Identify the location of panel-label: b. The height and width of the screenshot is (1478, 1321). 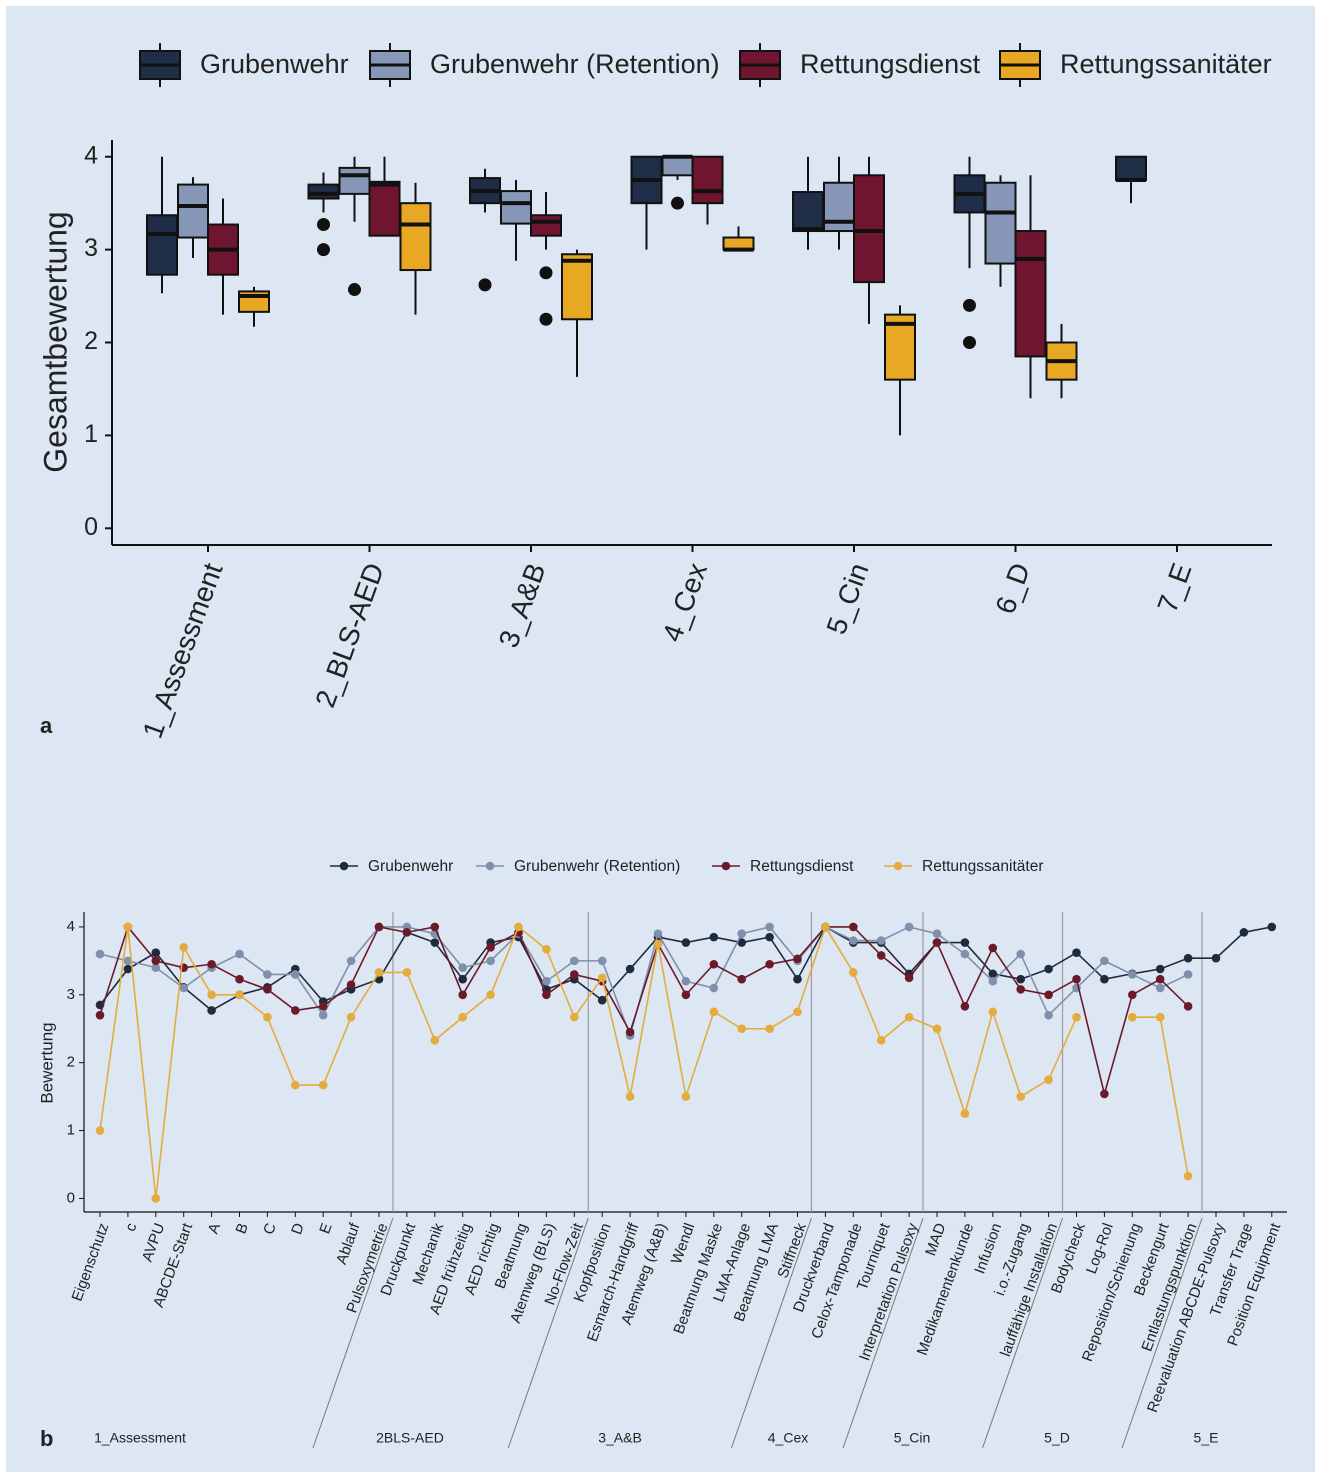
(46, 1438).